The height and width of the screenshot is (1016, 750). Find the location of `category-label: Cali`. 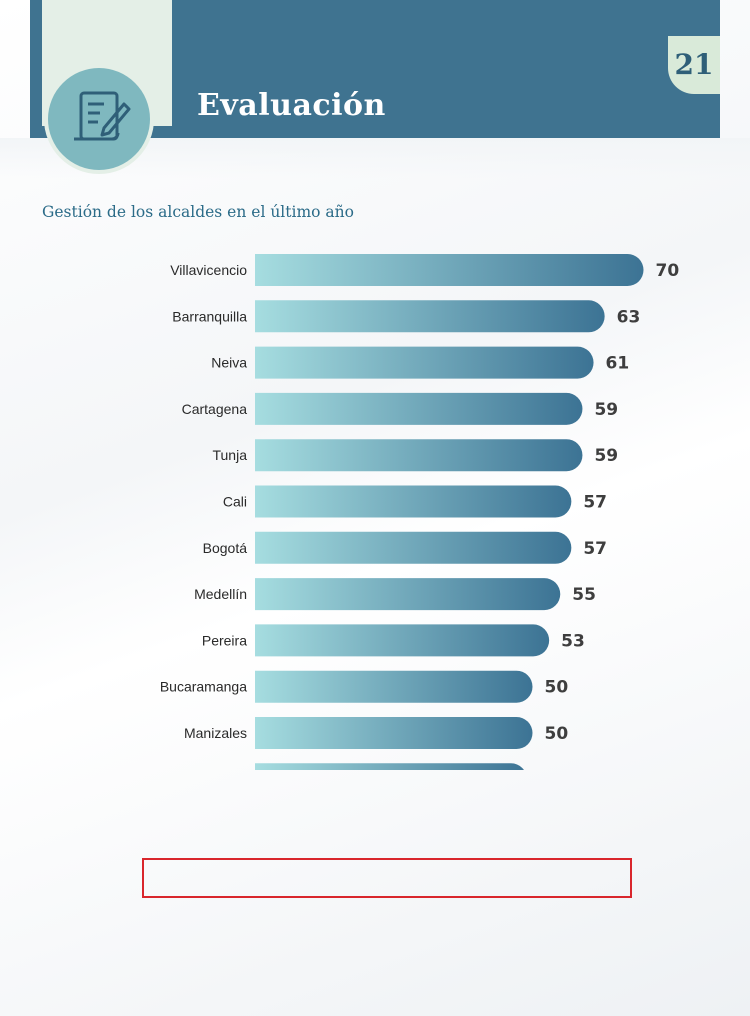

category-label: Cali is located at coordinates (235, 502).